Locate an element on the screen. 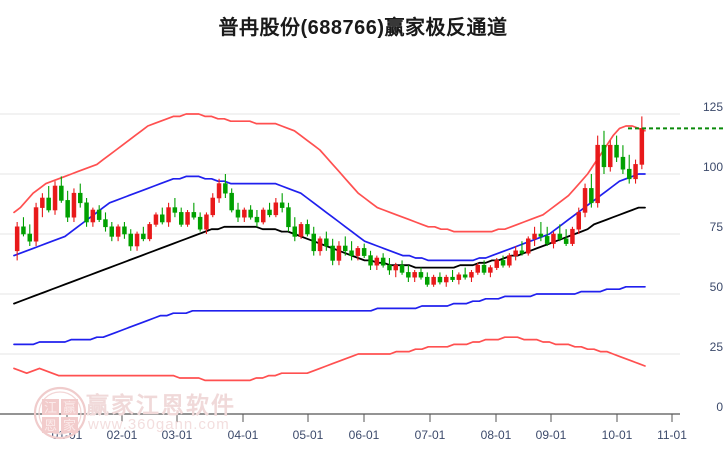 This screenshot has width=726, height=450. x-axis-label-05-01: 05-01 is located at coordinates (308, 435).